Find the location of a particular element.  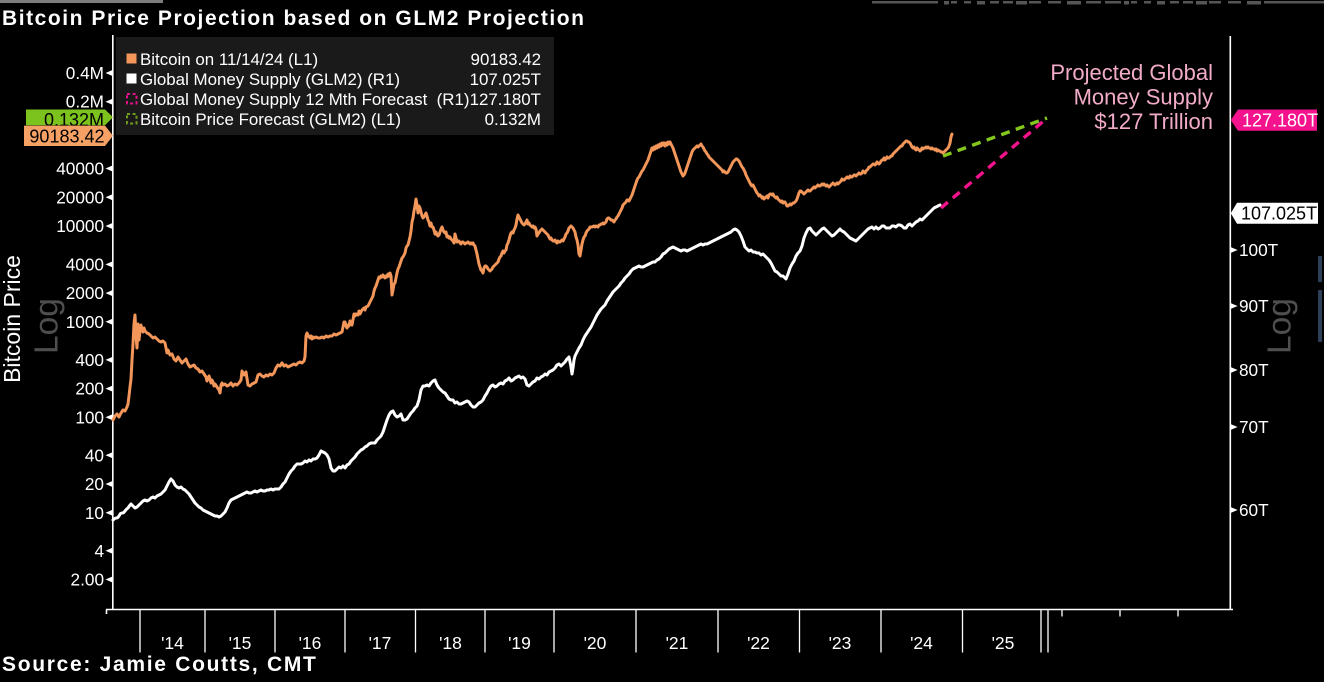

svg-text: 200 is located at coordinates (89, 389).